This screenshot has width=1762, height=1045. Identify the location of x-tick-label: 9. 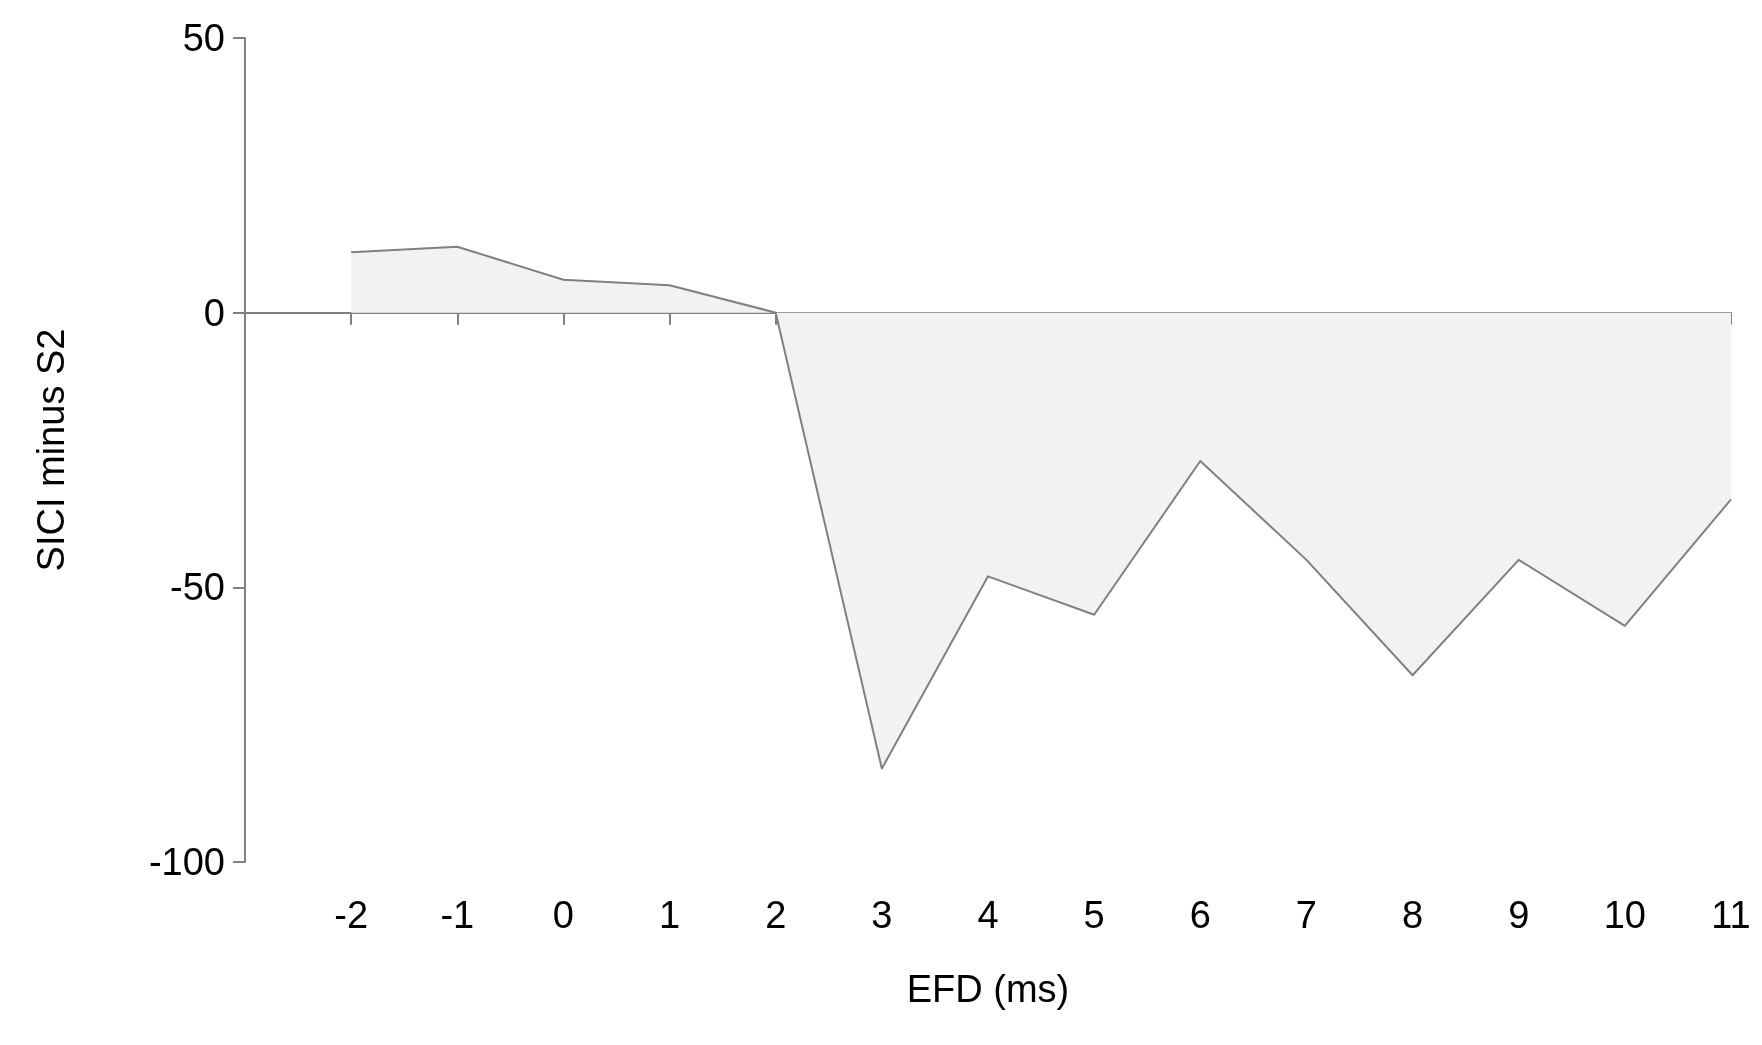
(1519, 915).